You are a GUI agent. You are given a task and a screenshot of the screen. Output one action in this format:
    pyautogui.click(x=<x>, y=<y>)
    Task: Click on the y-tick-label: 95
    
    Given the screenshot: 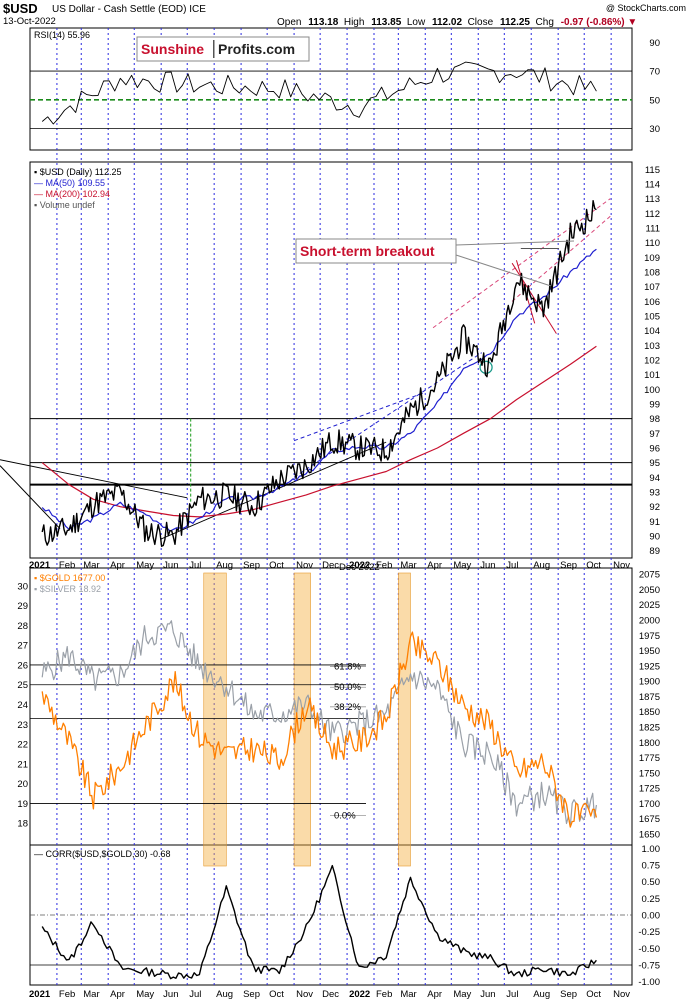 What is the action you would take?
    pyautogui.click(x=654, y=463)
    